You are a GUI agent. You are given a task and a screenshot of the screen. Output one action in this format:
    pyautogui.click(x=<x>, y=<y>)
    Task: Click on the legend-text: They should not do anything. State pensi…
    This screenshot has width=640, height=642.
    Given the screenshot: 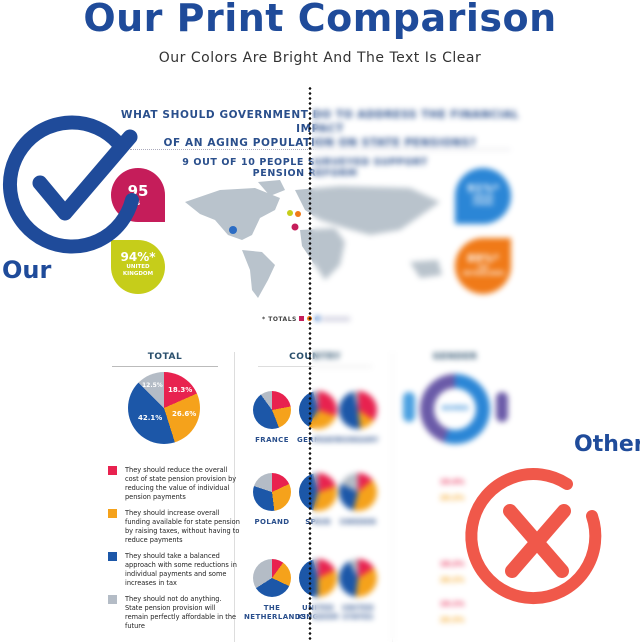 What is the action you would take?
    pyautogui.click(x=181, y=612)
    